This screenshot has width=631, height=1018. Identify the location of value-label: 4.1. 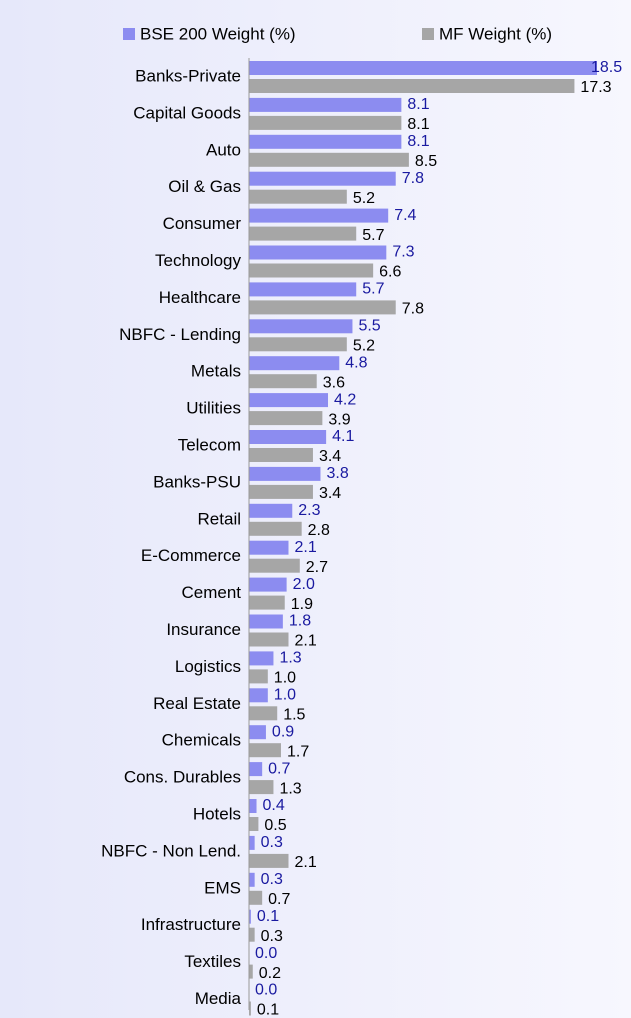
(343, 436).